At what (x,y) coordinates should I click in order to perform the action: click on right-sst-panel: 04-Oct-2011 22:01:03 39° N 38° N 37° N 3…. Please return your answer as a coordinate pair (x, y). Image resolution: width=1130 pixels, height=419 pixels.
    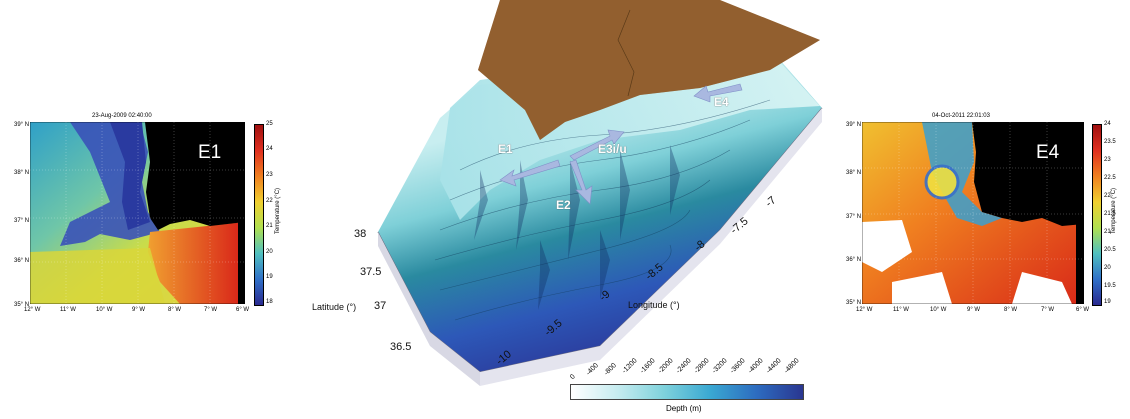
    Looking at the image, I should click on (985, 217).